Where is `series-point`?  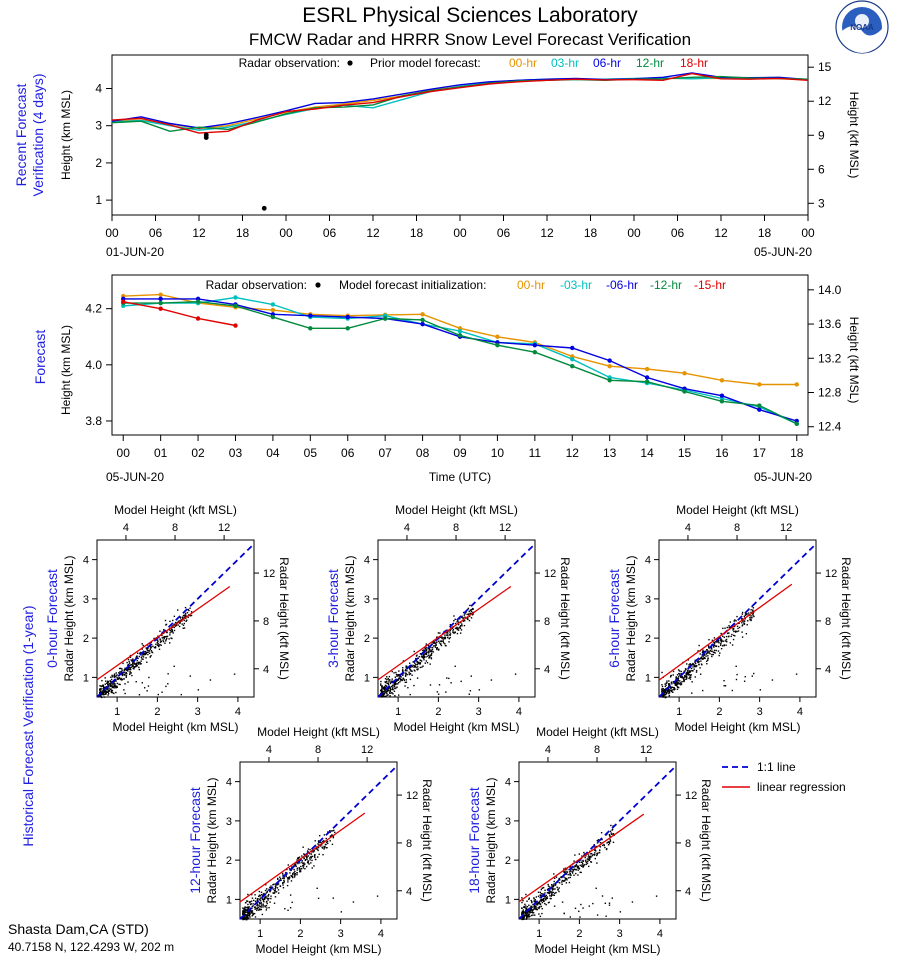 series-point is located at coordinates (572, 348).